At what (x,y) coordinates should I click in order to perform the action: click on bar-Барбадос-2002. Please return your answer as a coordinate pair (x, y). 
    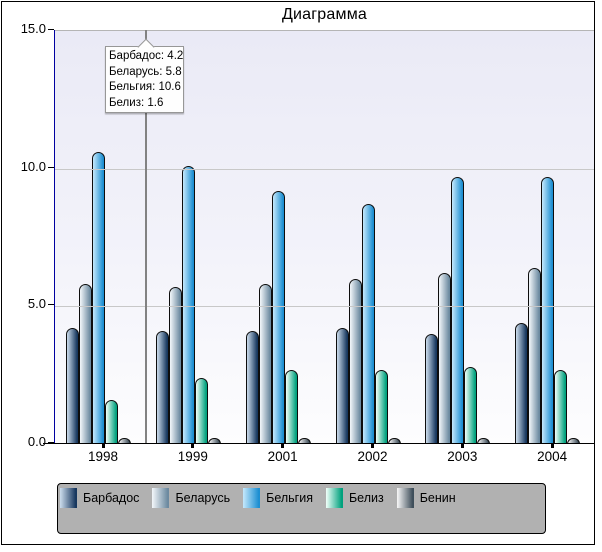
    Looking at the image, I should click on (342, 386).